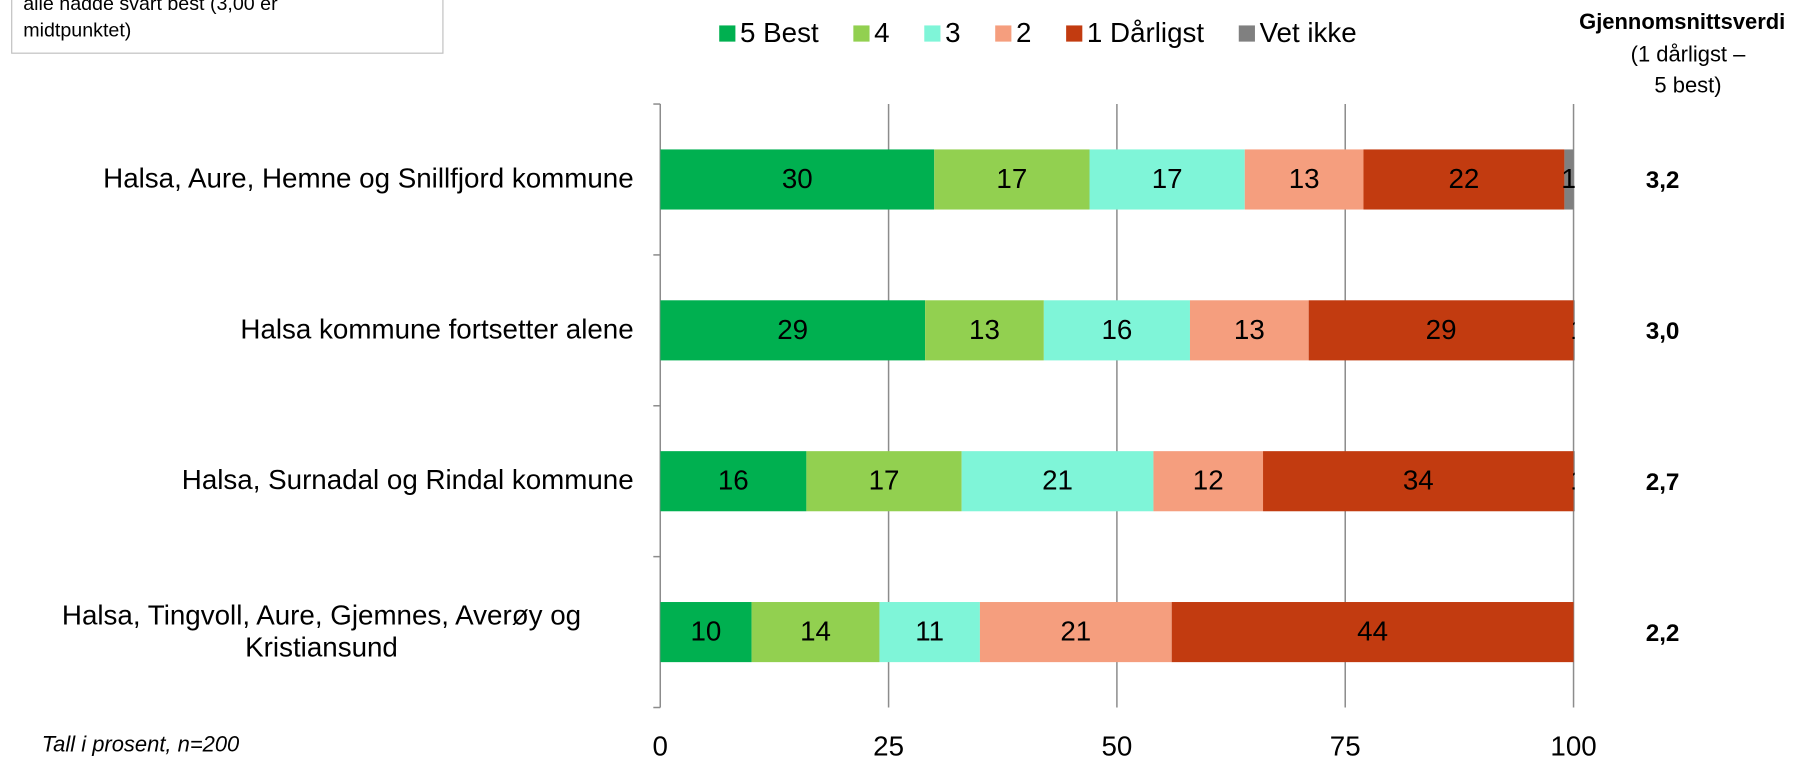 The image size is (1813, 763). I want to click on data-label: 34, so click(1418, 480).